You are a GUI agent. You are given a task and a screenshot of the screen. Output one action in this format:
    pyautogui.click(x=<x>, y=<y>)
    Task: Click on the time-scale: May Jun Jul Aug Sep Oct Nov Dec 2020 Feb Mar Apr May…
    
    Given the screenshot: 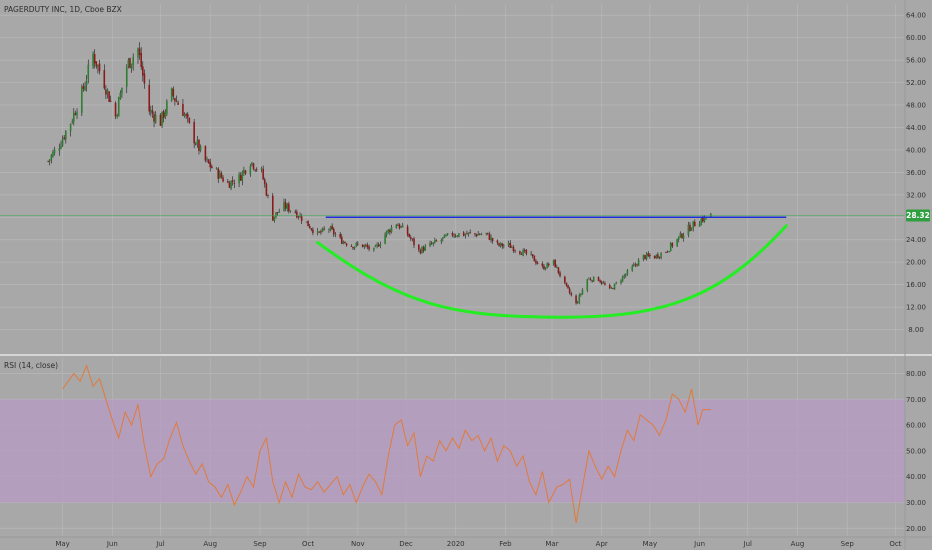 What is the action you would take?
    pyautogui.click(x=478, y=544)
    